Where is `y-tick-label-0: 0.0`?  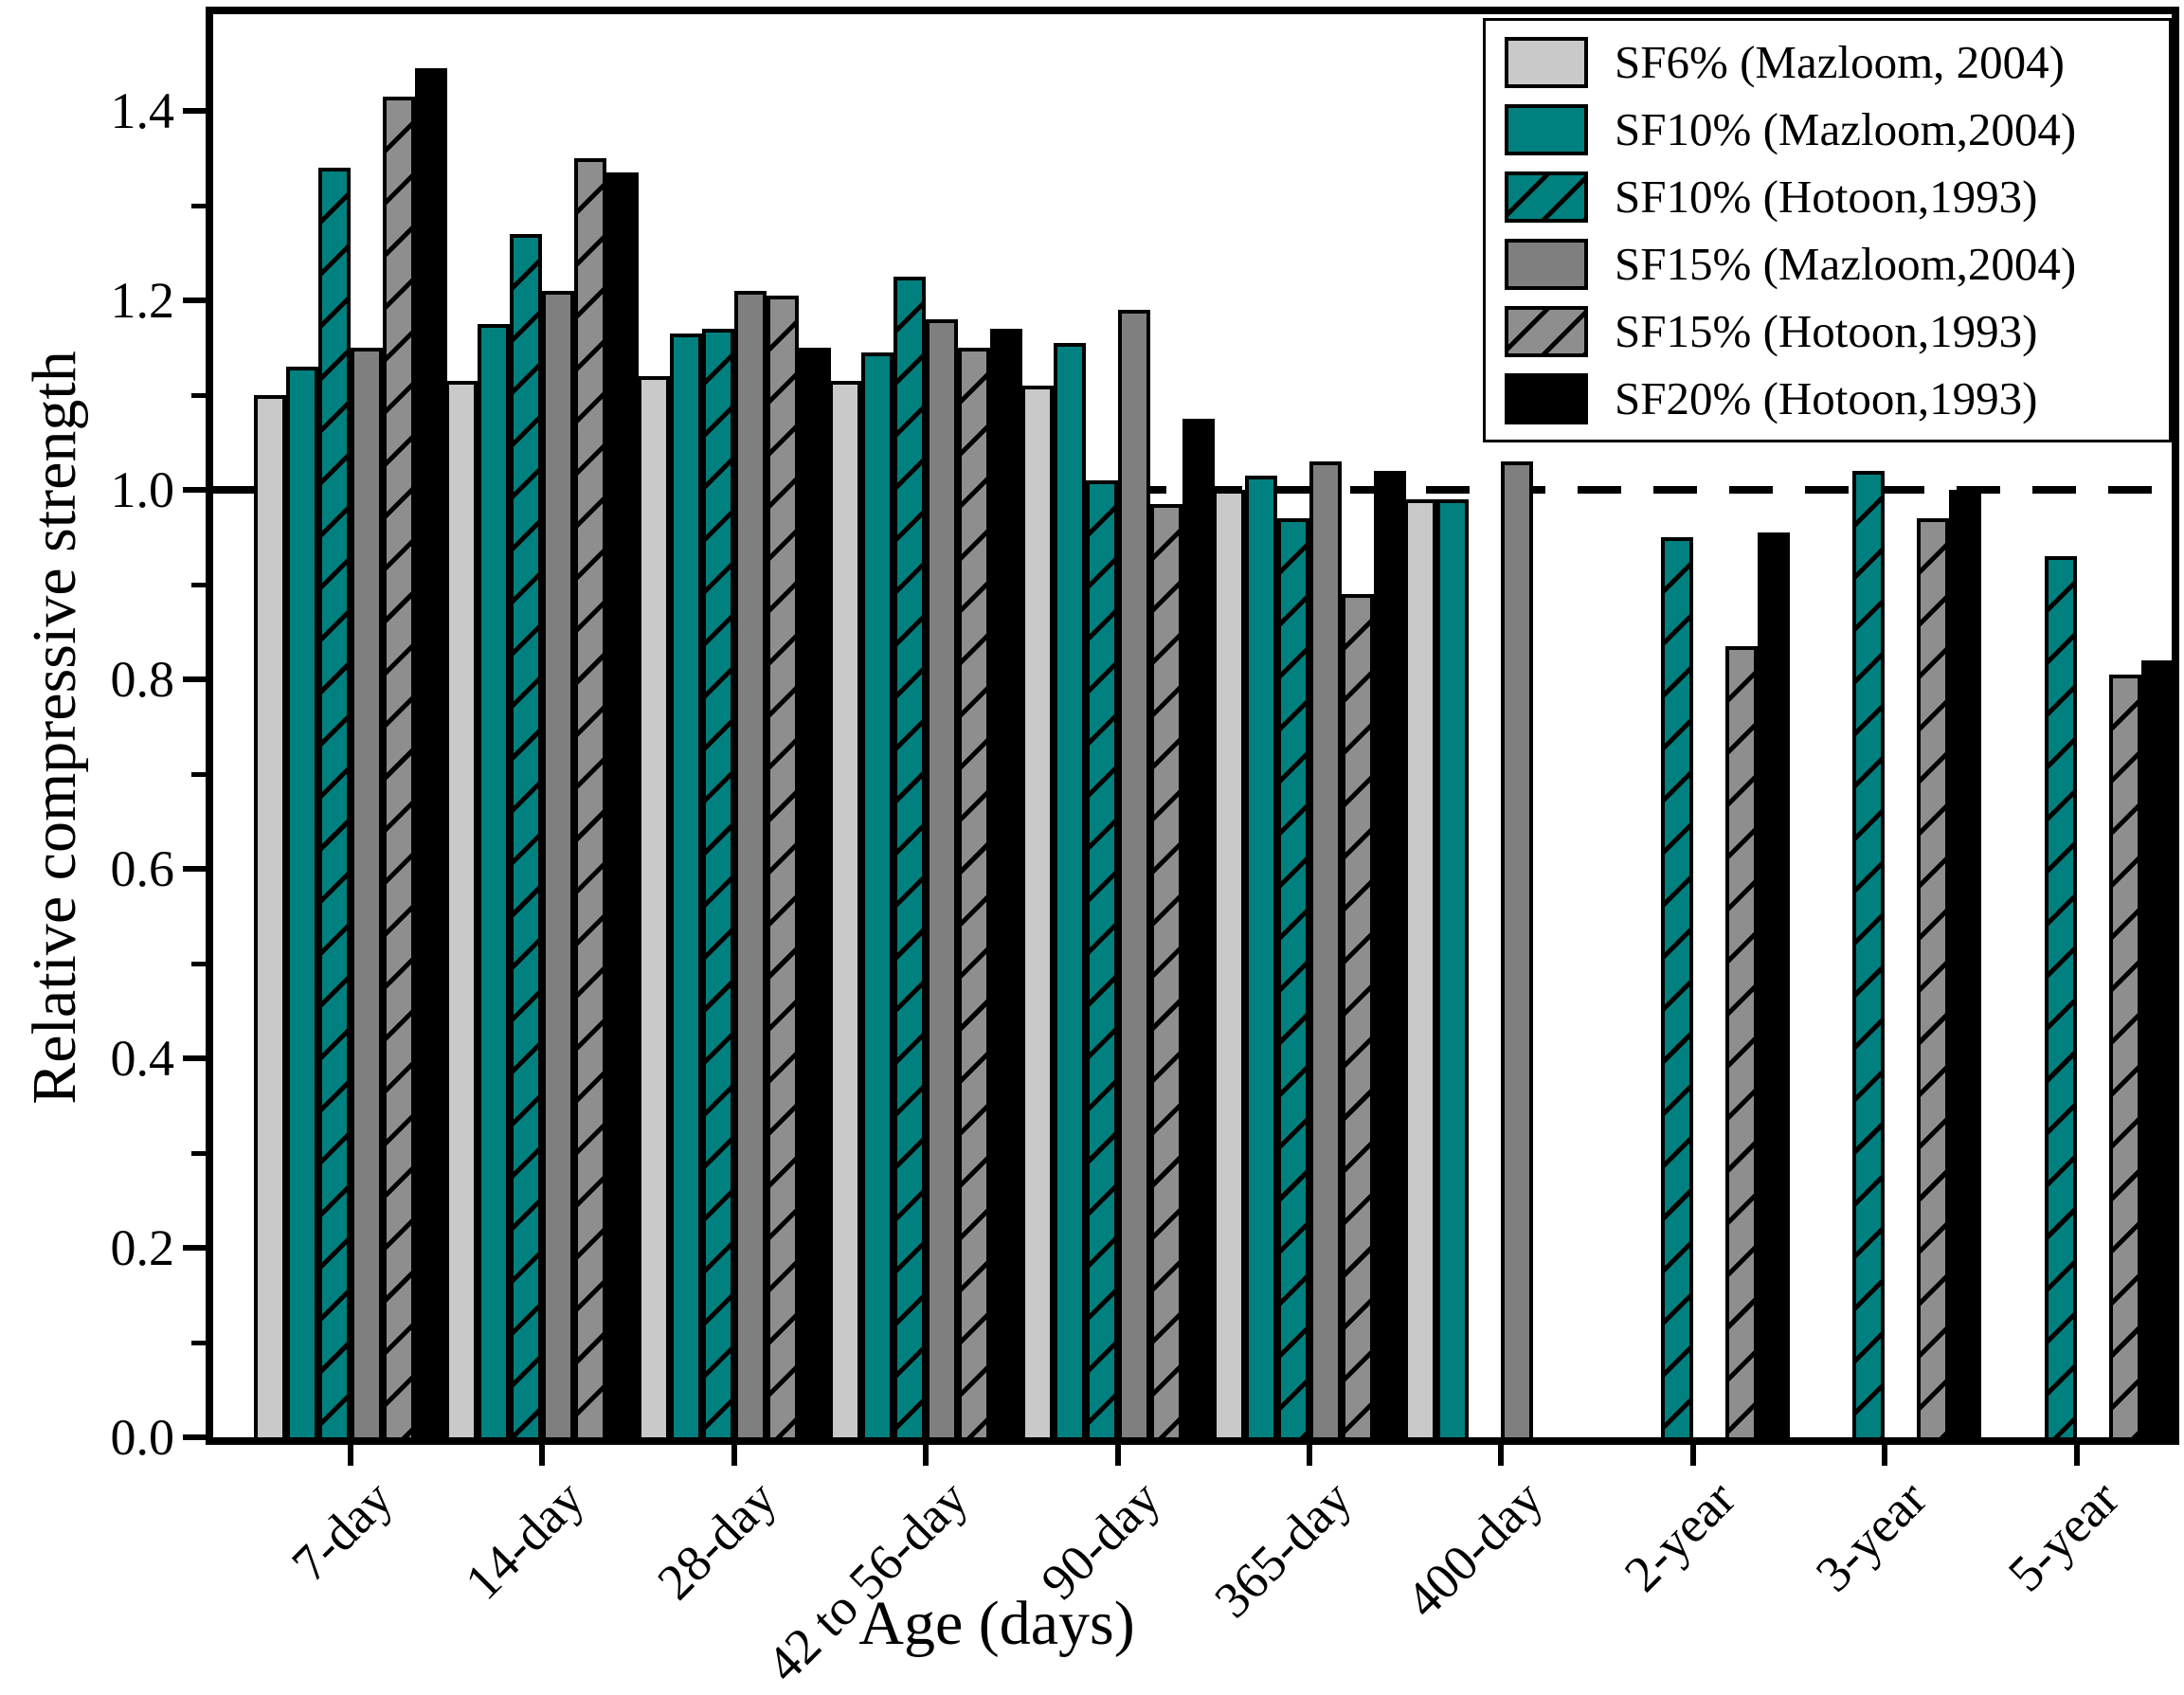
y-tick-label-0: 0.0 is located at coordinates (142, 1437).